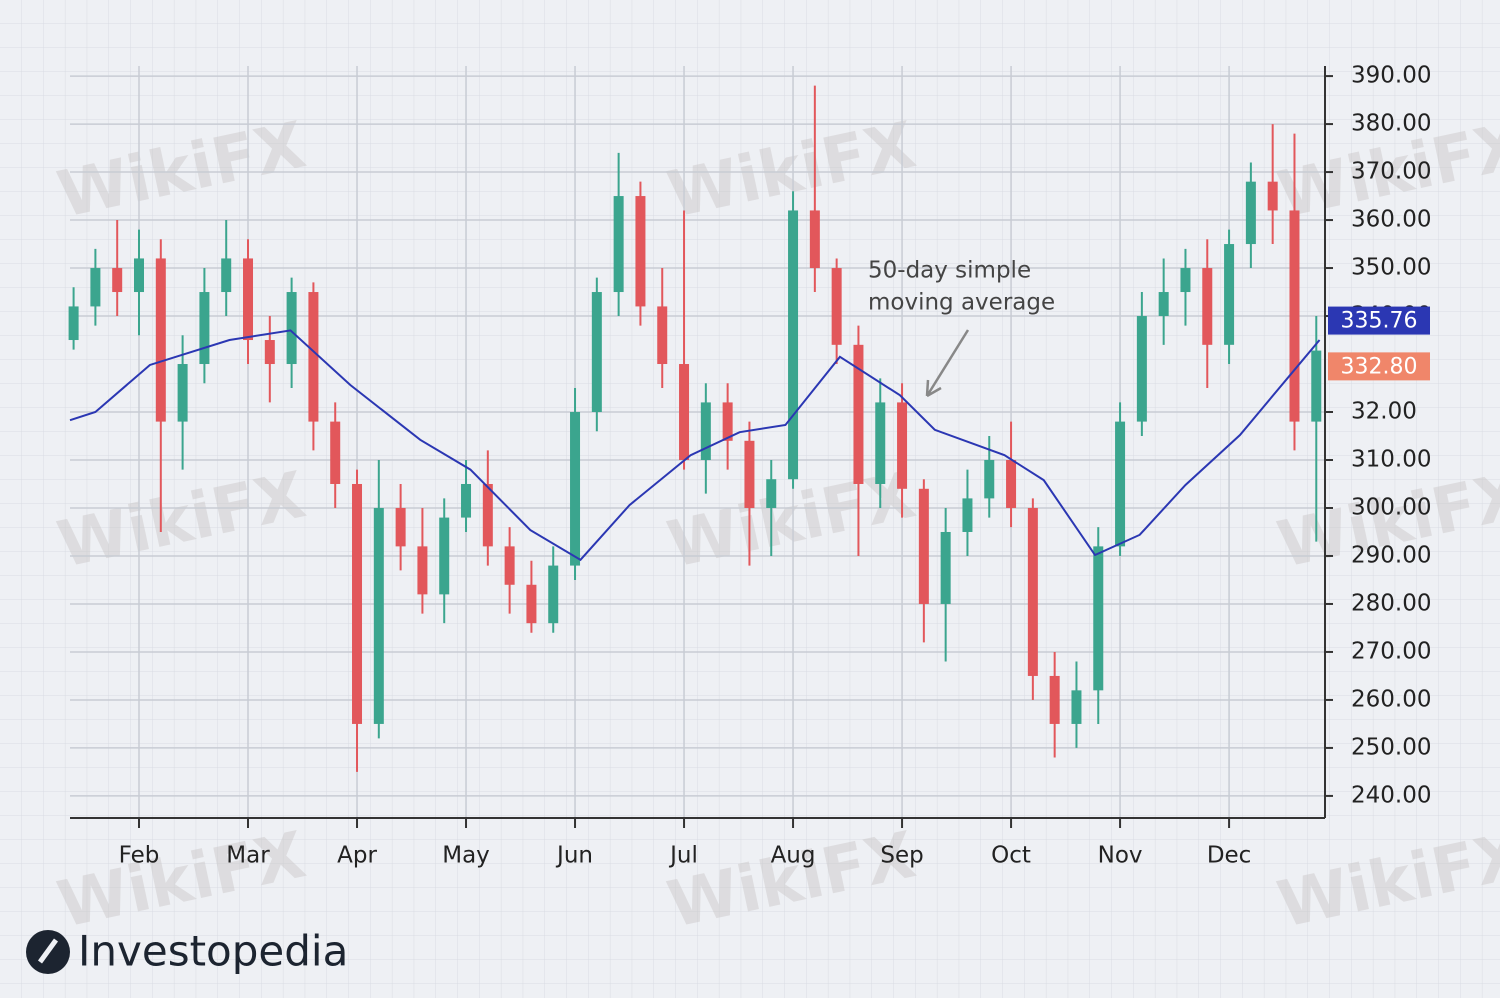  I want to click on x-tick-label: Feb, so click(139, 856).